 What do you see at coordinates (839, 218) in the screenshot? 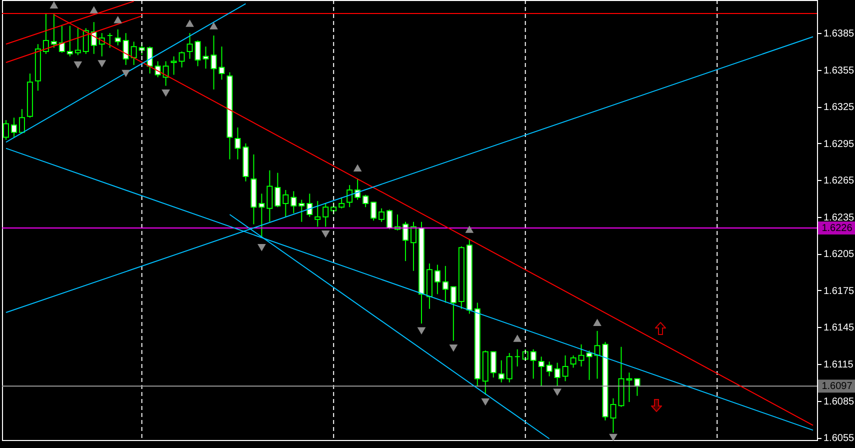
I see `y-tick-label: 1.6235` at bounding box center [839, 218].